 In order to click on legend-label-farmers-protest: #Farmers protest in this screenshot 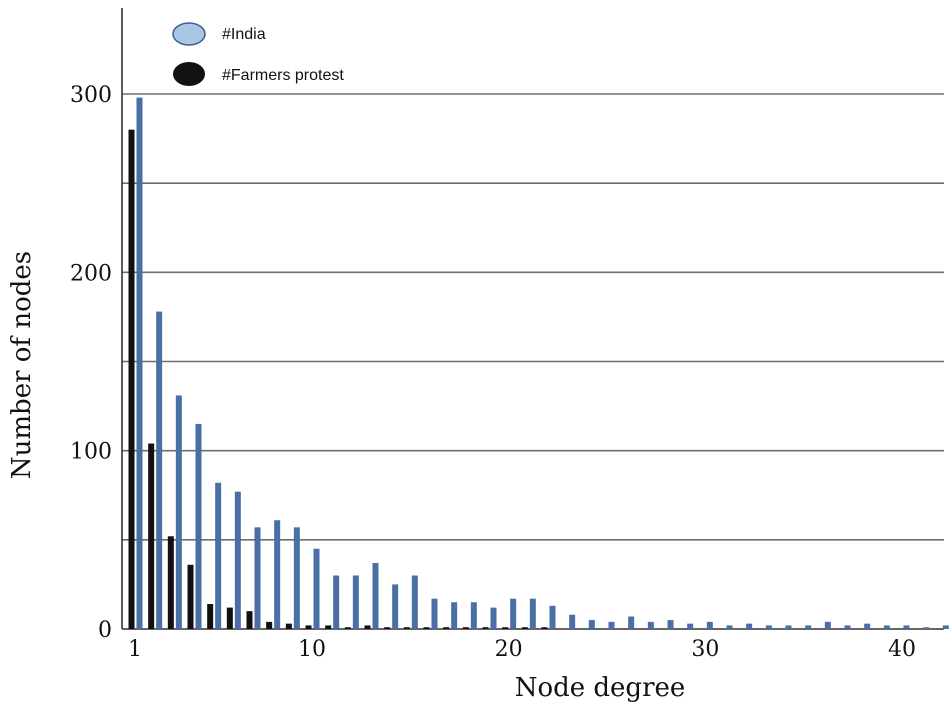, I will do `click(283, 75)`.